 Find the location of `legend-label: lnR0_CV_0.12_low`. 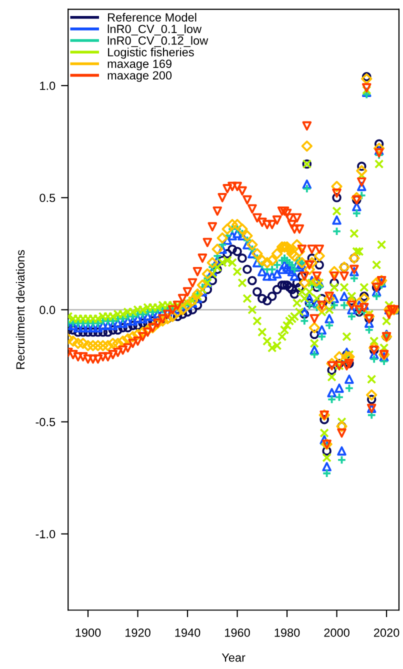

legend-label: lnR0_CV_0.12_low is located at coordinates (158, 41).